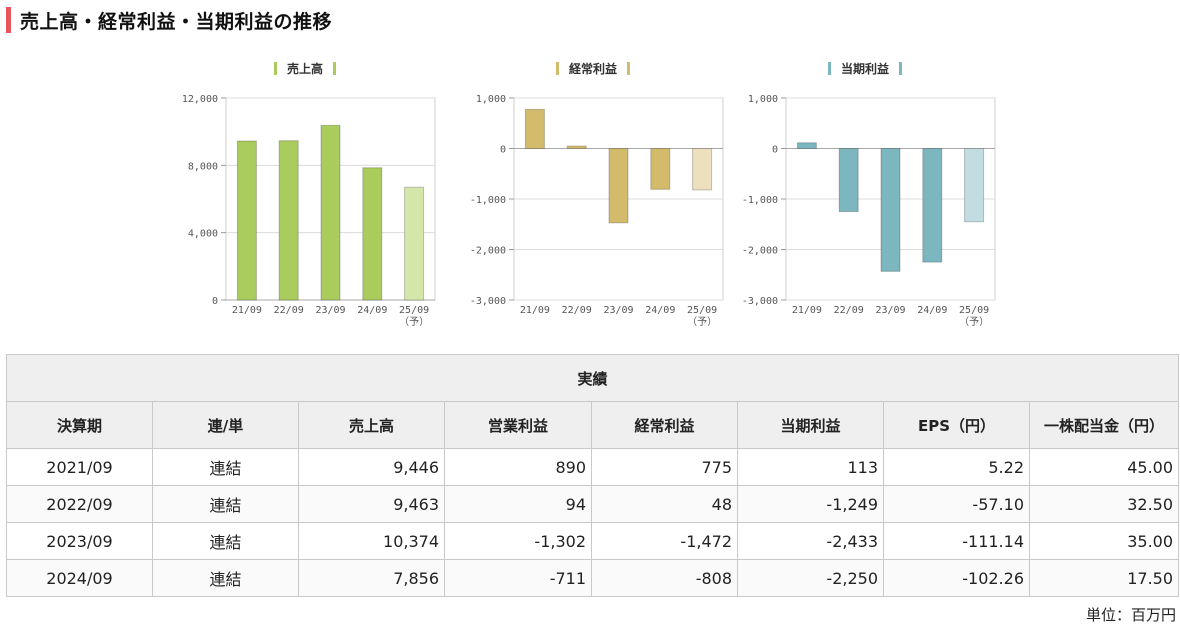 This screenshot has height=629, width=1180. I want to click on legend-label: 経常利益, so click(592, 69).